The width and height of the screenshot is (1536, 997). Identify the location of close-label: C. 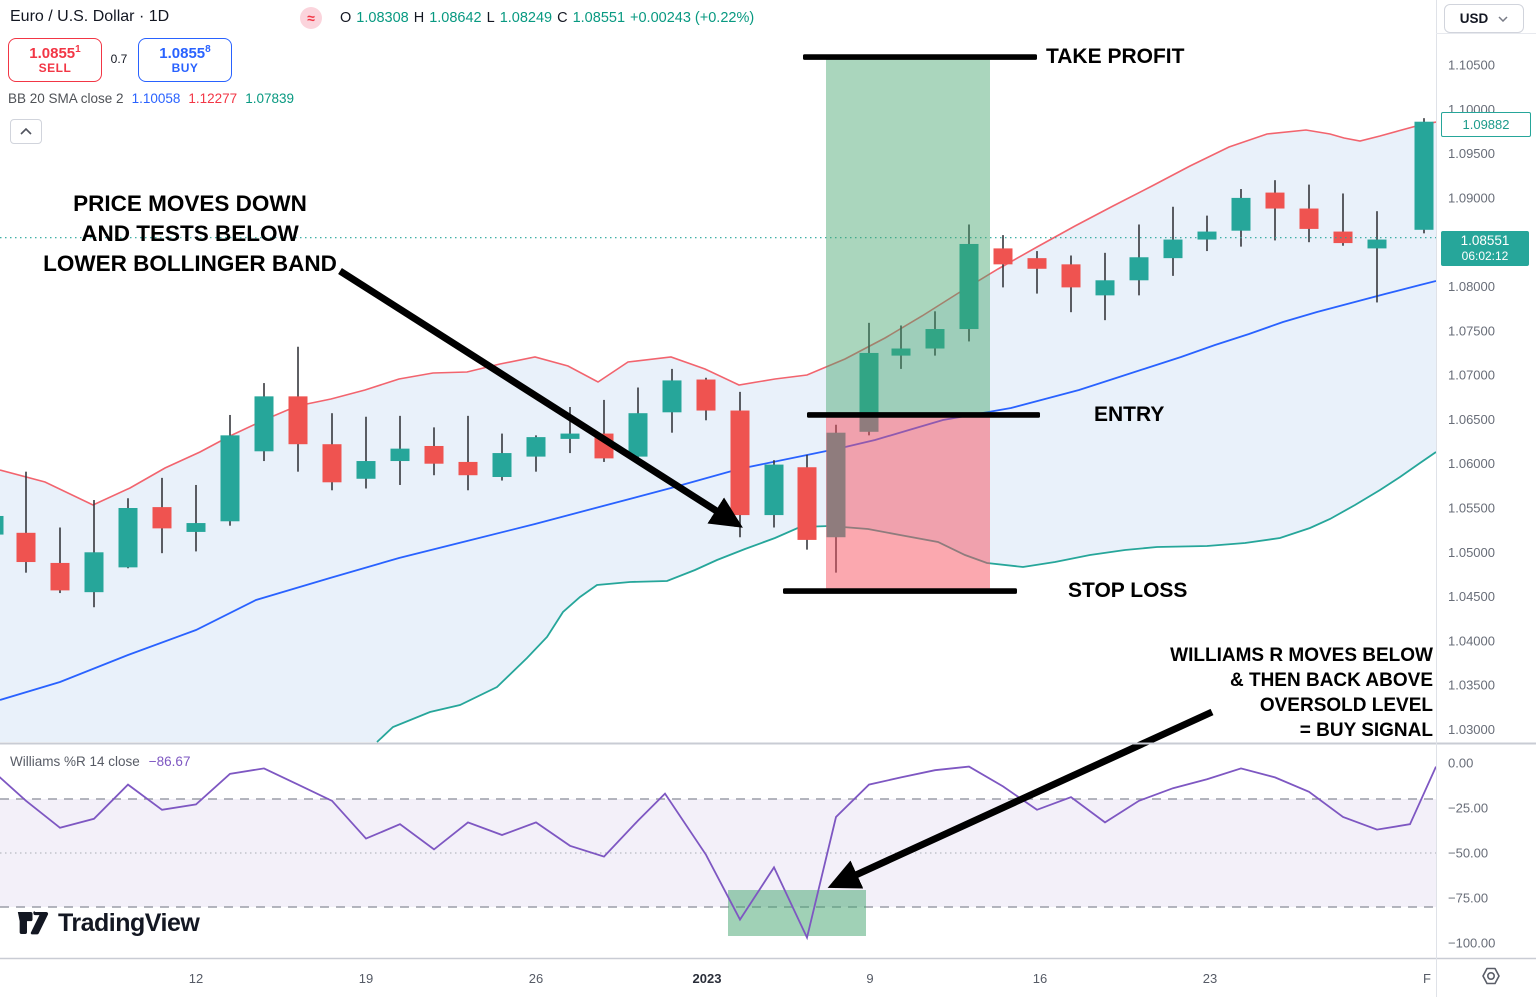
(562, 18).